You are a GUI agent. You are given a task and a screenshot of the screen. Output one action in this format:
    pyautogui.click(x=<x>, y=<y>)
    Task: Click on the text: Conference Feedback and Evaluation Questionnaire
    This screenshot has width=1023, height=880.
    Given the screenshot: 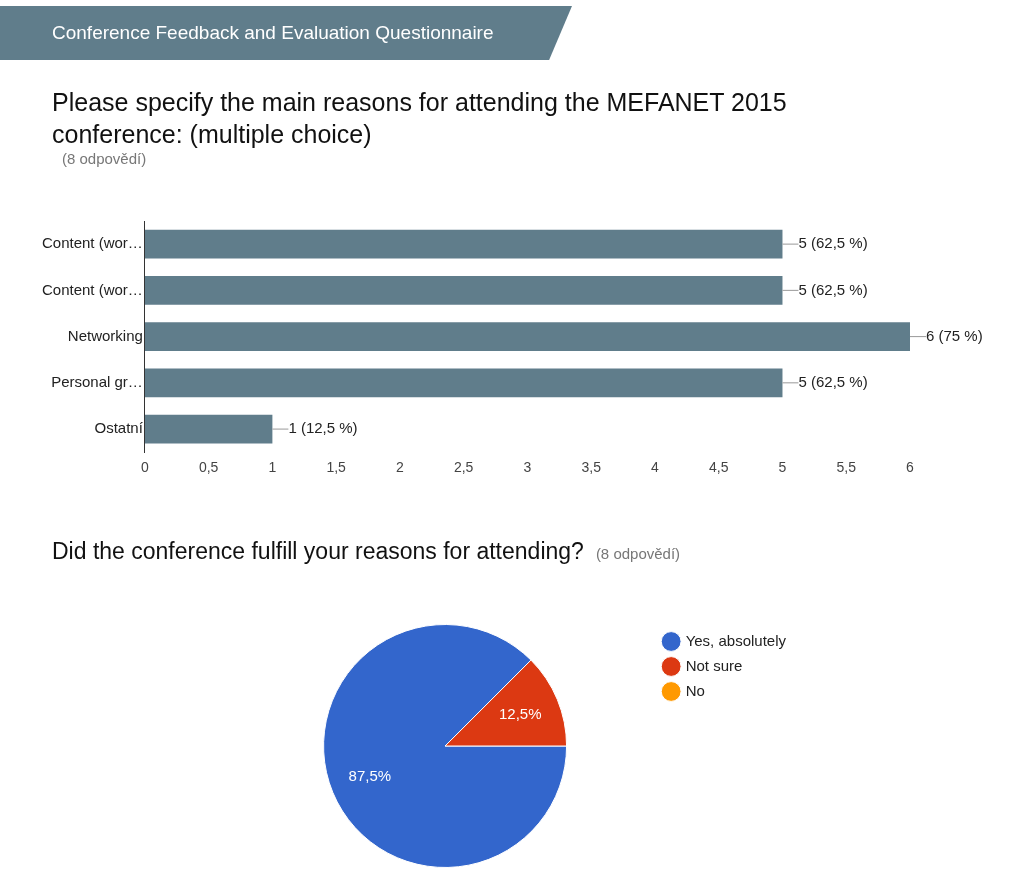 What is the action you would take?
    pyautogui.click(x=286, y=33)
    